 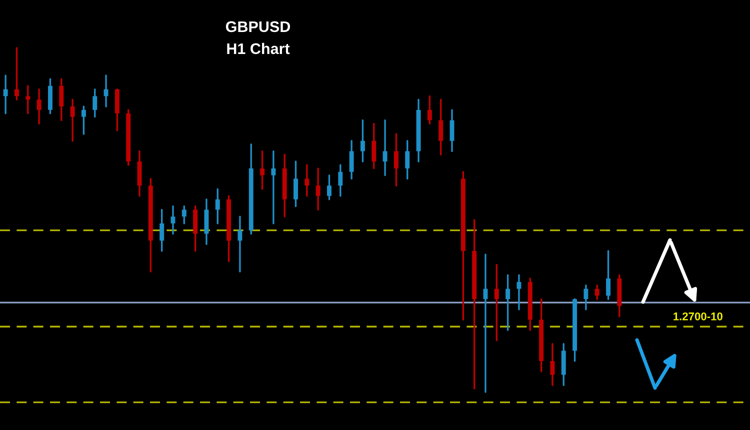 What do you see at coordinates (698, 316) in the screenshot?
I see `text: 1.2700-10` at bounding box center [698, 316].